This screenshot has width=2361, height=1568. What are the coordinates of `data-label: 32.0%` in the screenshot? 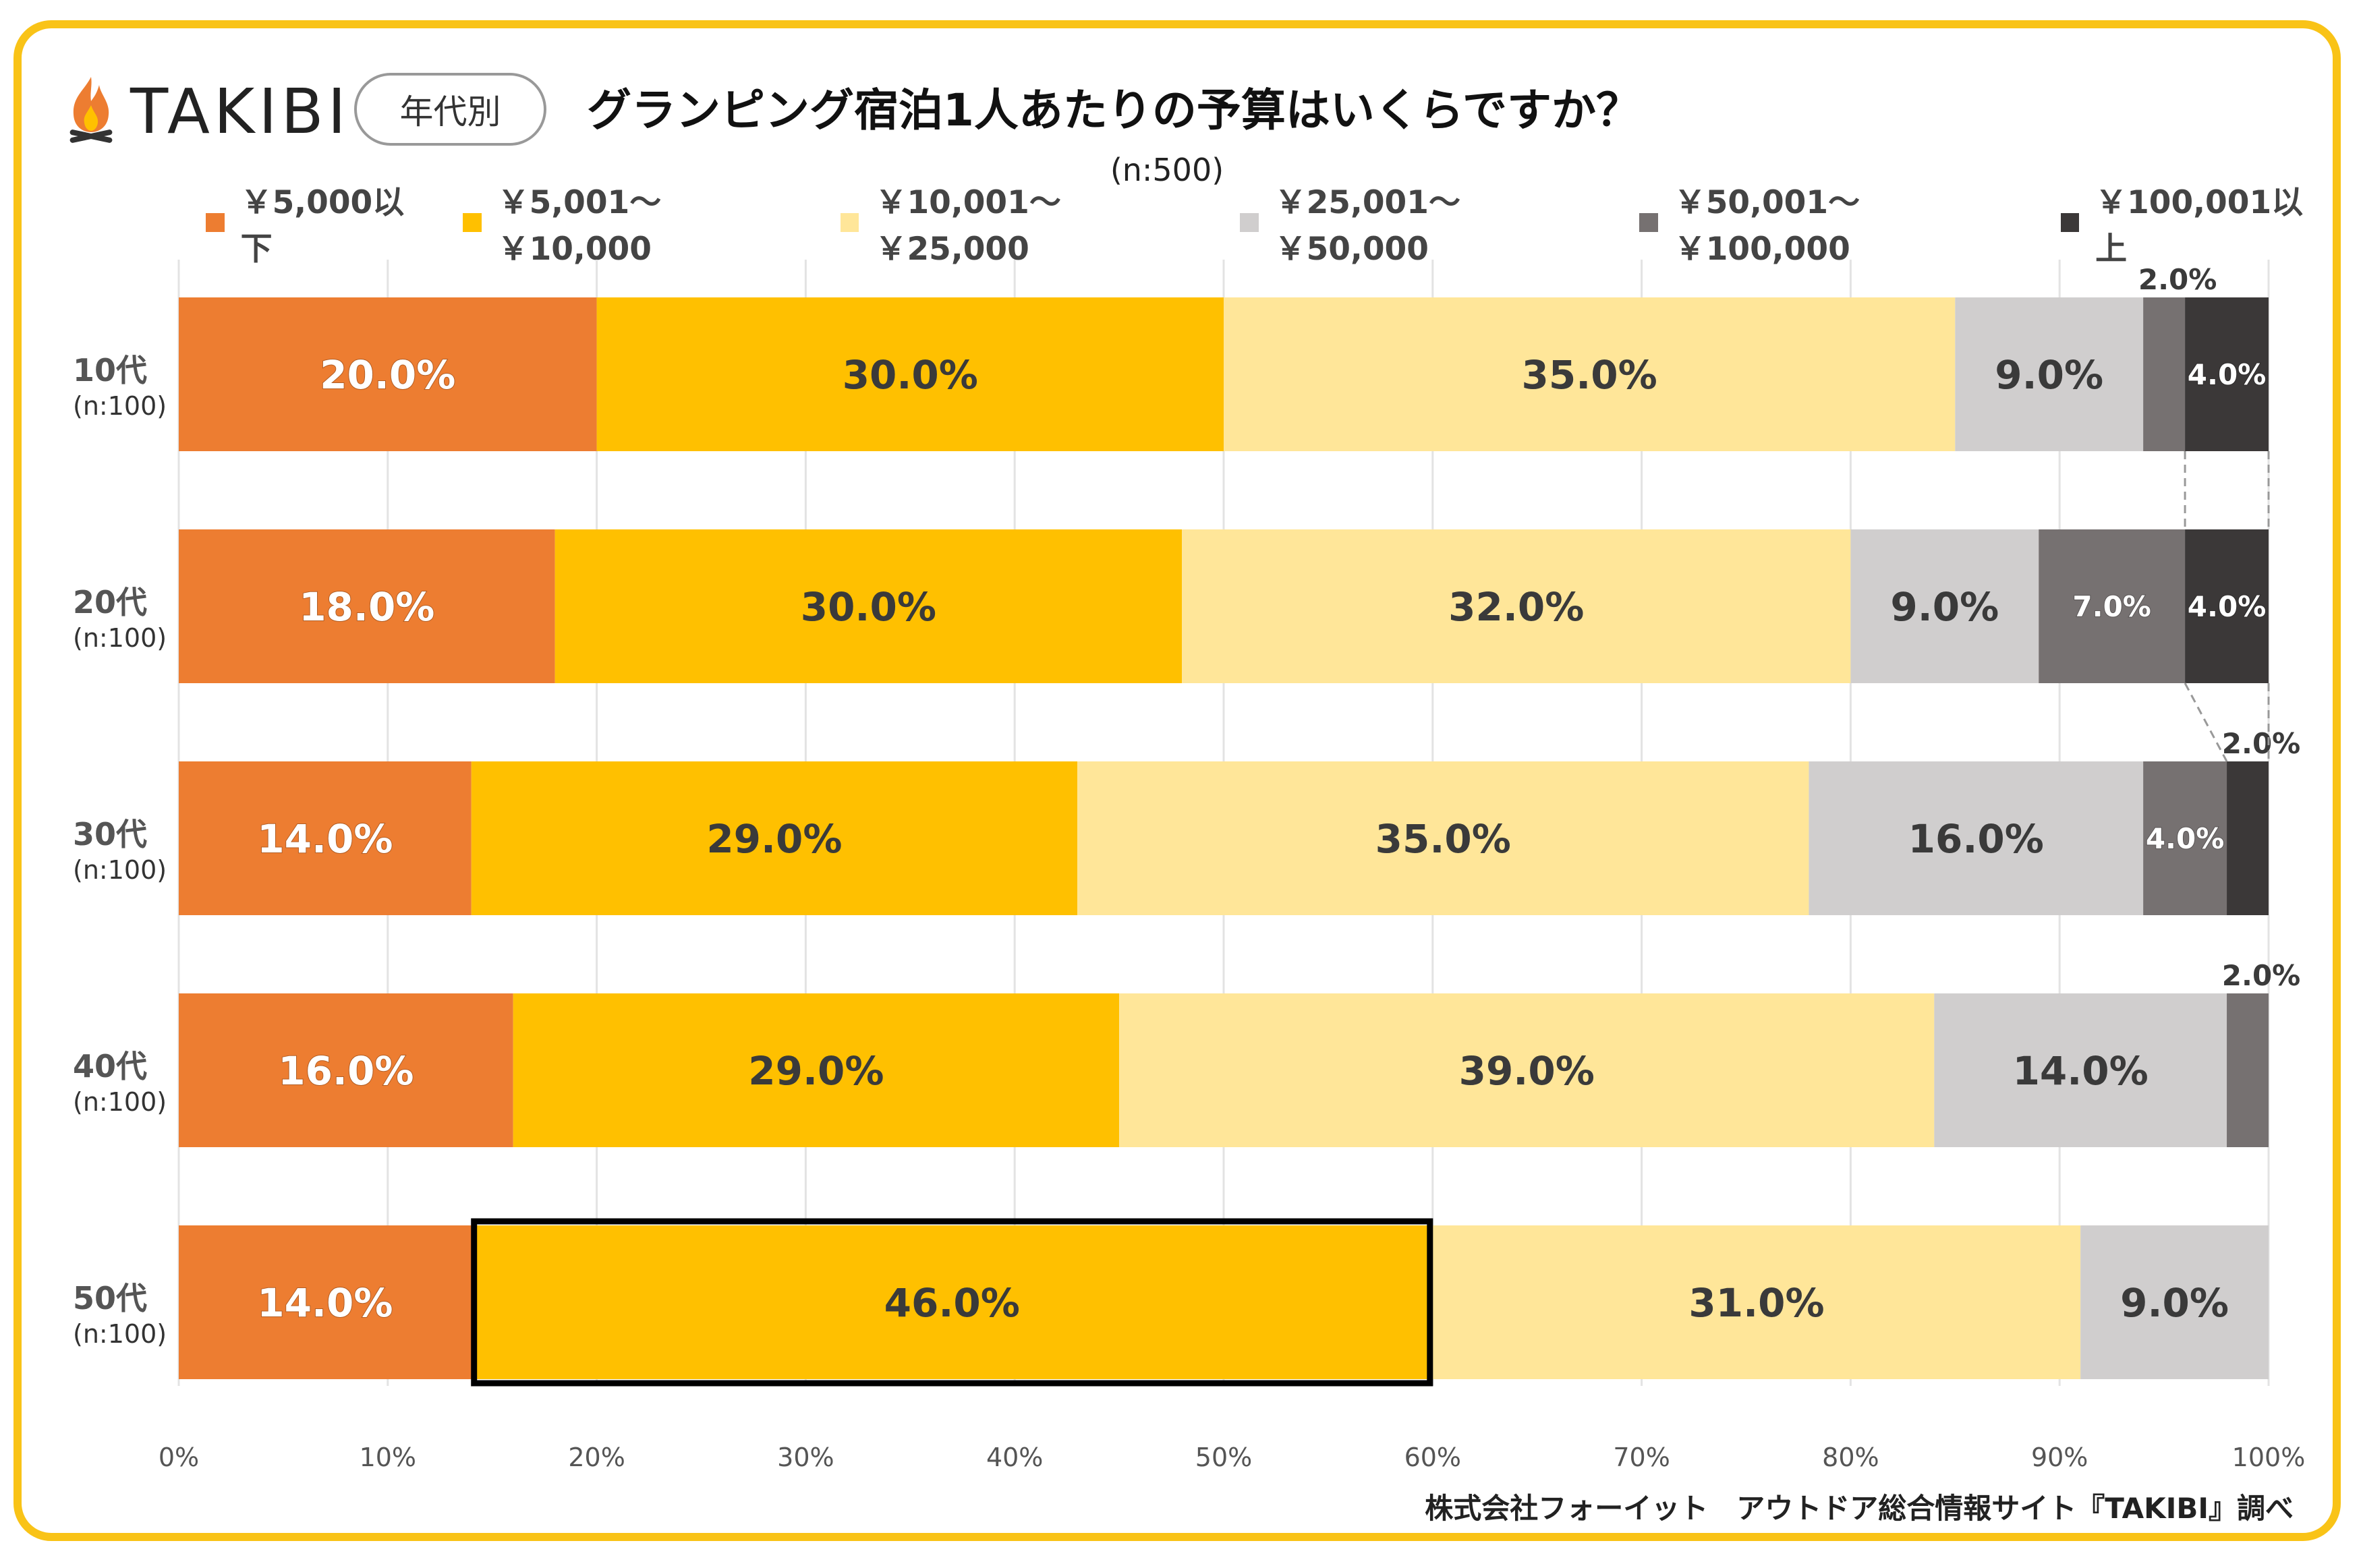 It's located at (1516, 607).